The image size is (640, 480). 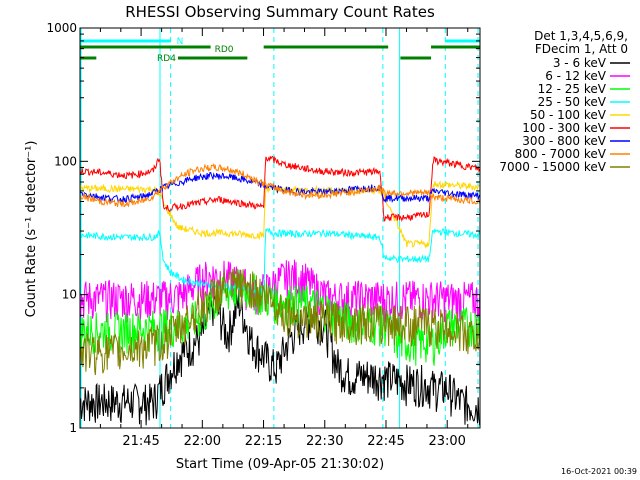 I want to click on chart-title: RHESSI Observing Summary Count Rates, so click(x=280, y=12).